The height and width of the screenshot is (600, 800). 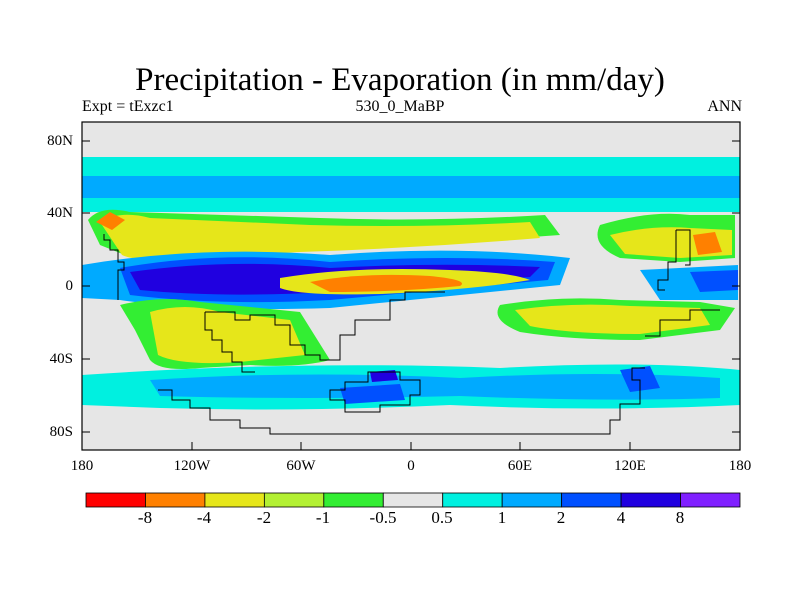 What do you see at coordinates (400, 80) in the screenshot?
I see `plot-title: Precipitation - Evaporation (in mm/day)` at bounding box center [400, 80].